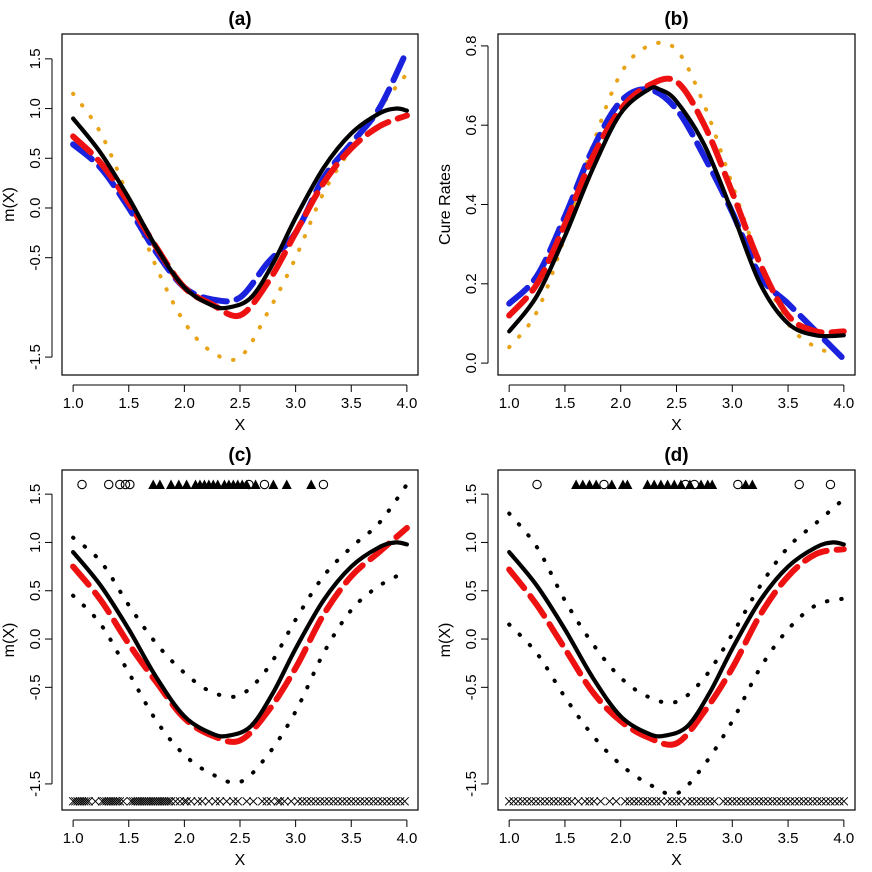 The image size is (872, 872). Describe the element at coordinates (471, 45) in the screenshot. I see `y-tick-label: 0.8` at that location.